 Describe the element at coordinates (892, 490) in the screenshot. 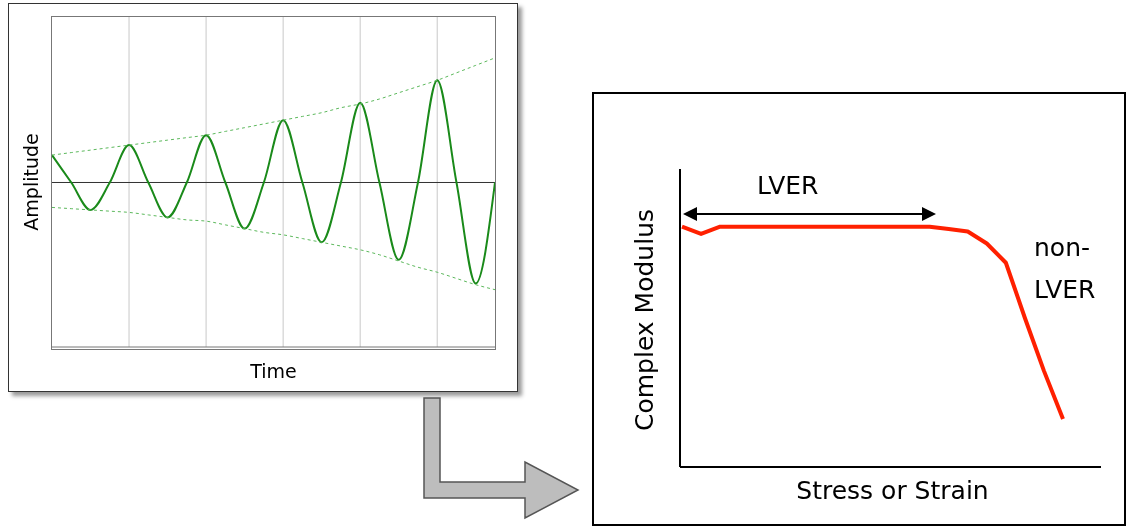

I see `x-axis-title: Stress or Strain` at that location.